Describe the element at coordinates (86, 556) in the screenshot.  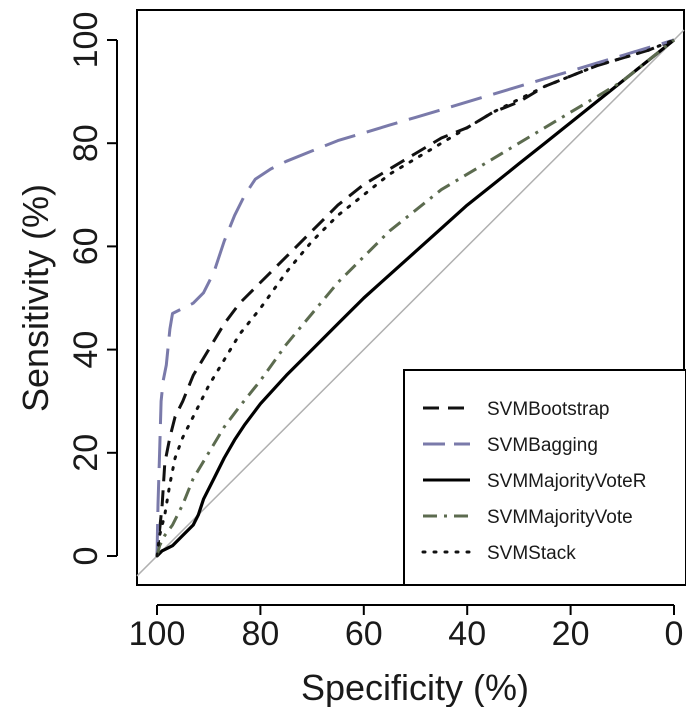
I see `y-tick-label: 0` at that location.